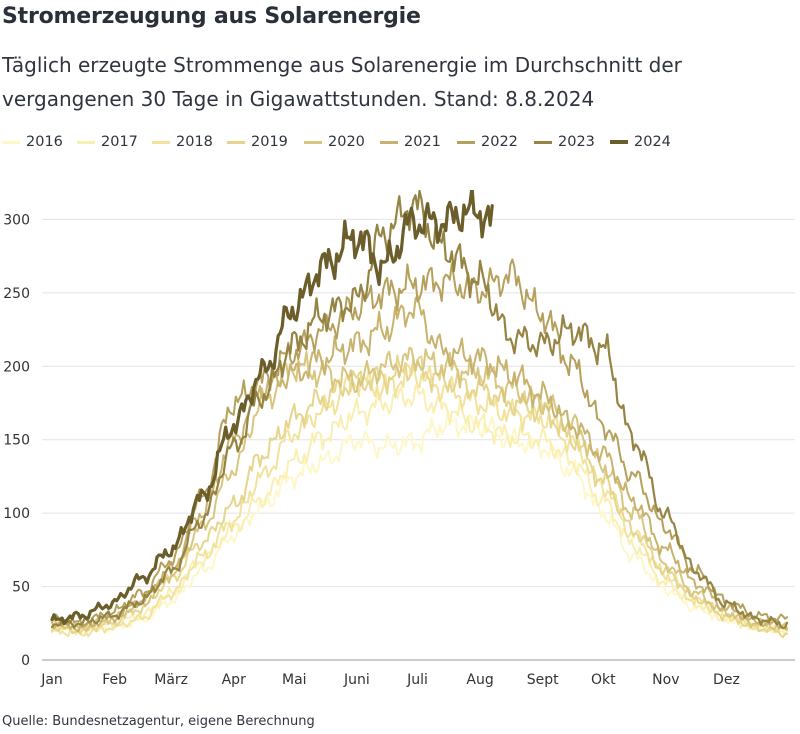 This screenshot has width=800, height=734. Describe the element at coordinates (543, 142) in the screenshot. I see `legend-swatch-2023` at that location.